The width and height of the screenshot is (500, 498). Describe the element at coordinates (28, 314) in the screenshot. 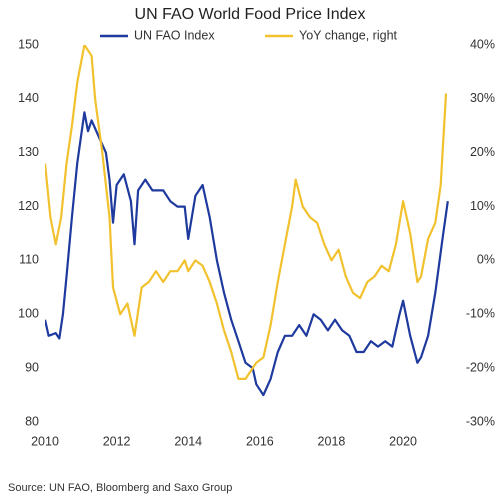

I see `y-tick-label: 100` at that location.